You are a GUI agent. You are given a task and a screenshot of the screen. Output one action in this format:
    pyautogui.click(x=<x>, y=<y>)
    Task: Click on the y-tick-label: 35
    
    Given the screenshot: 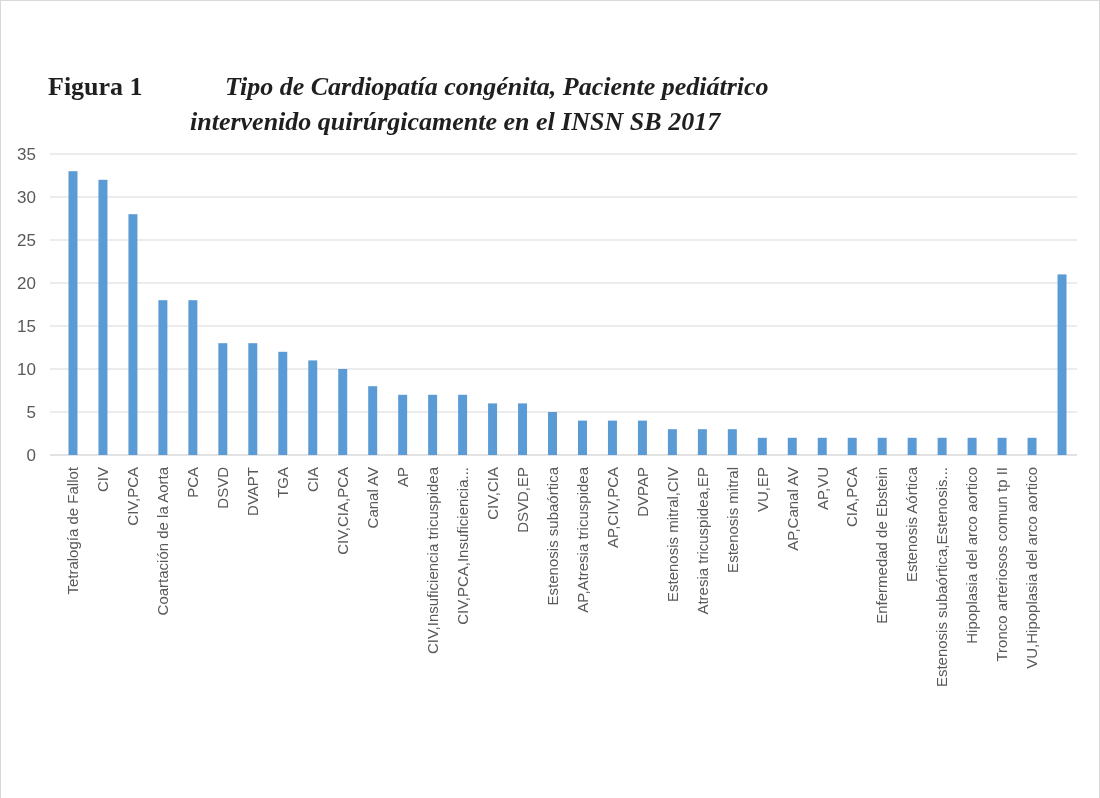 What is the action you would take?
    pyautogui.click(x=26, y=154)
    